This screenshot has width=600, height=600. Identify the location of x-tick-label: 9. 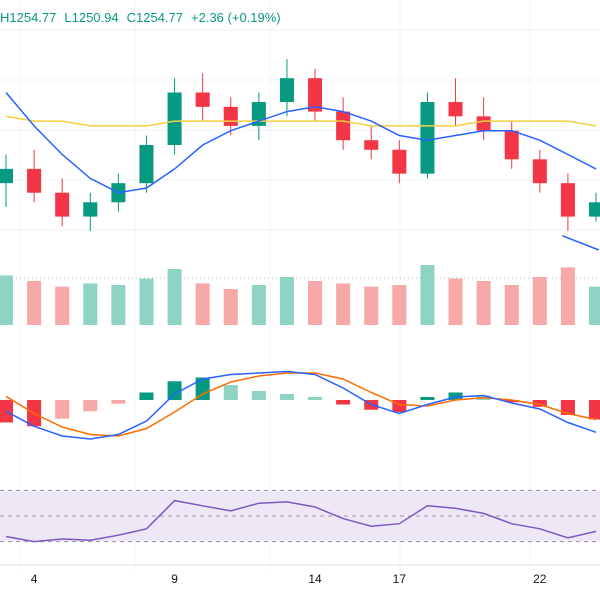
(174, 579).